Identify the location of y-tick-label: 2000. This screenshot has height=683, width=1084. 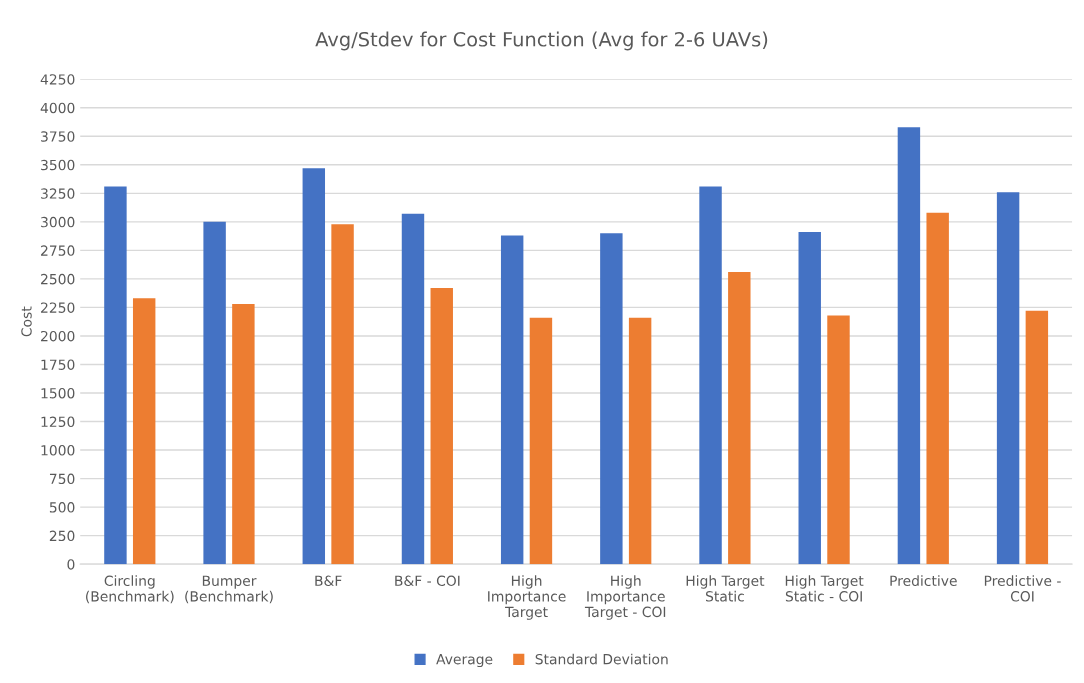
(58, 336).